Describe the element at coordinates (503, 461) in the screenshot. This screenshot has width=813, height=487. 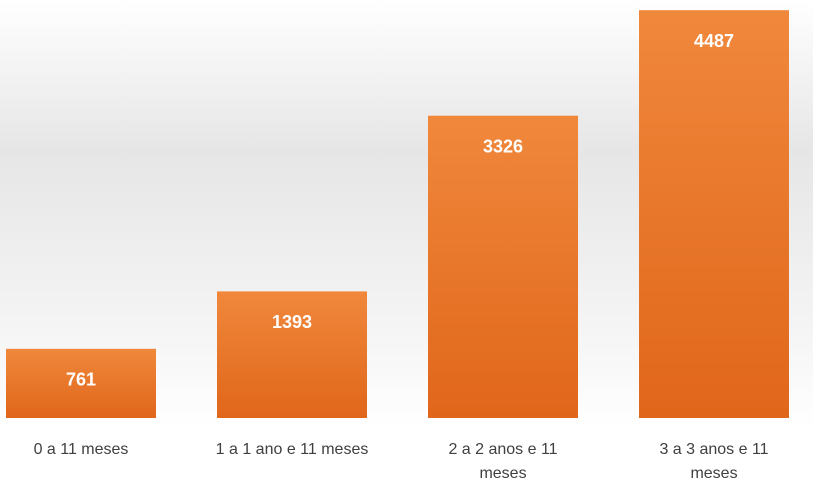
I see `x-tick-label: 2 a 2 anos e 11 meses` at that location.